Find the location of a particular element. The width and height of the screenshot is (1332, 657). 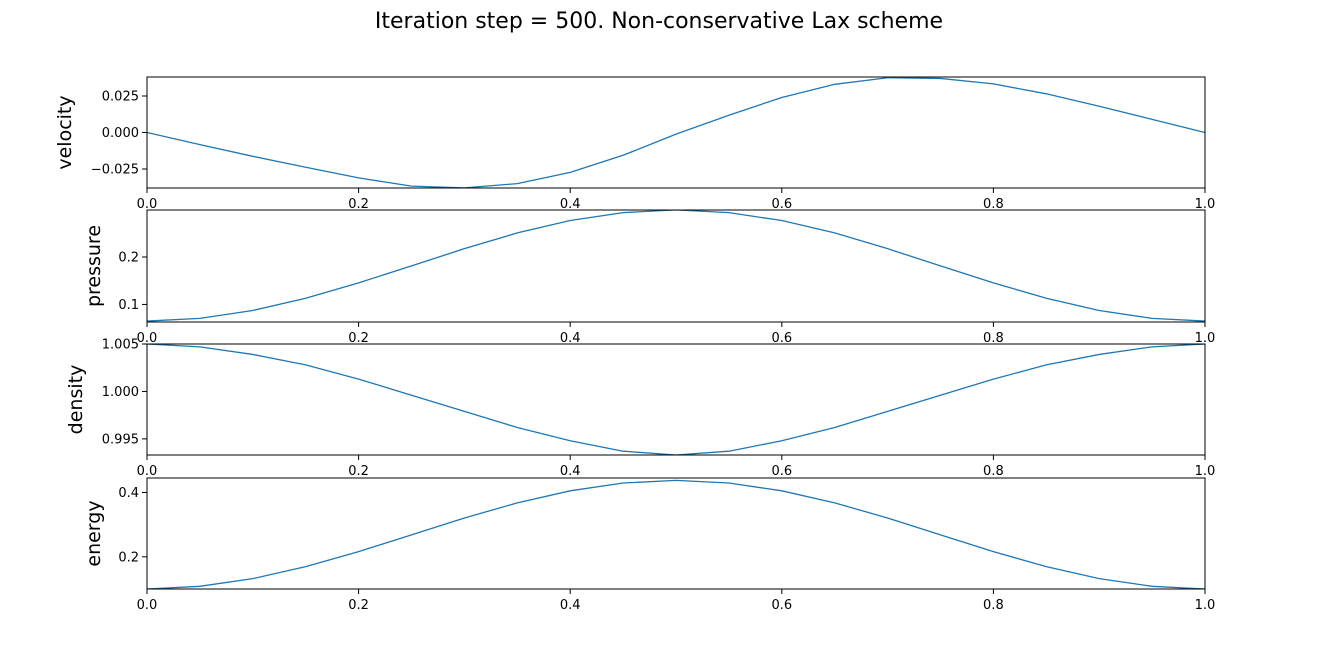

density-x-tick-label: 0.6 is located at coordinates (781, 471).